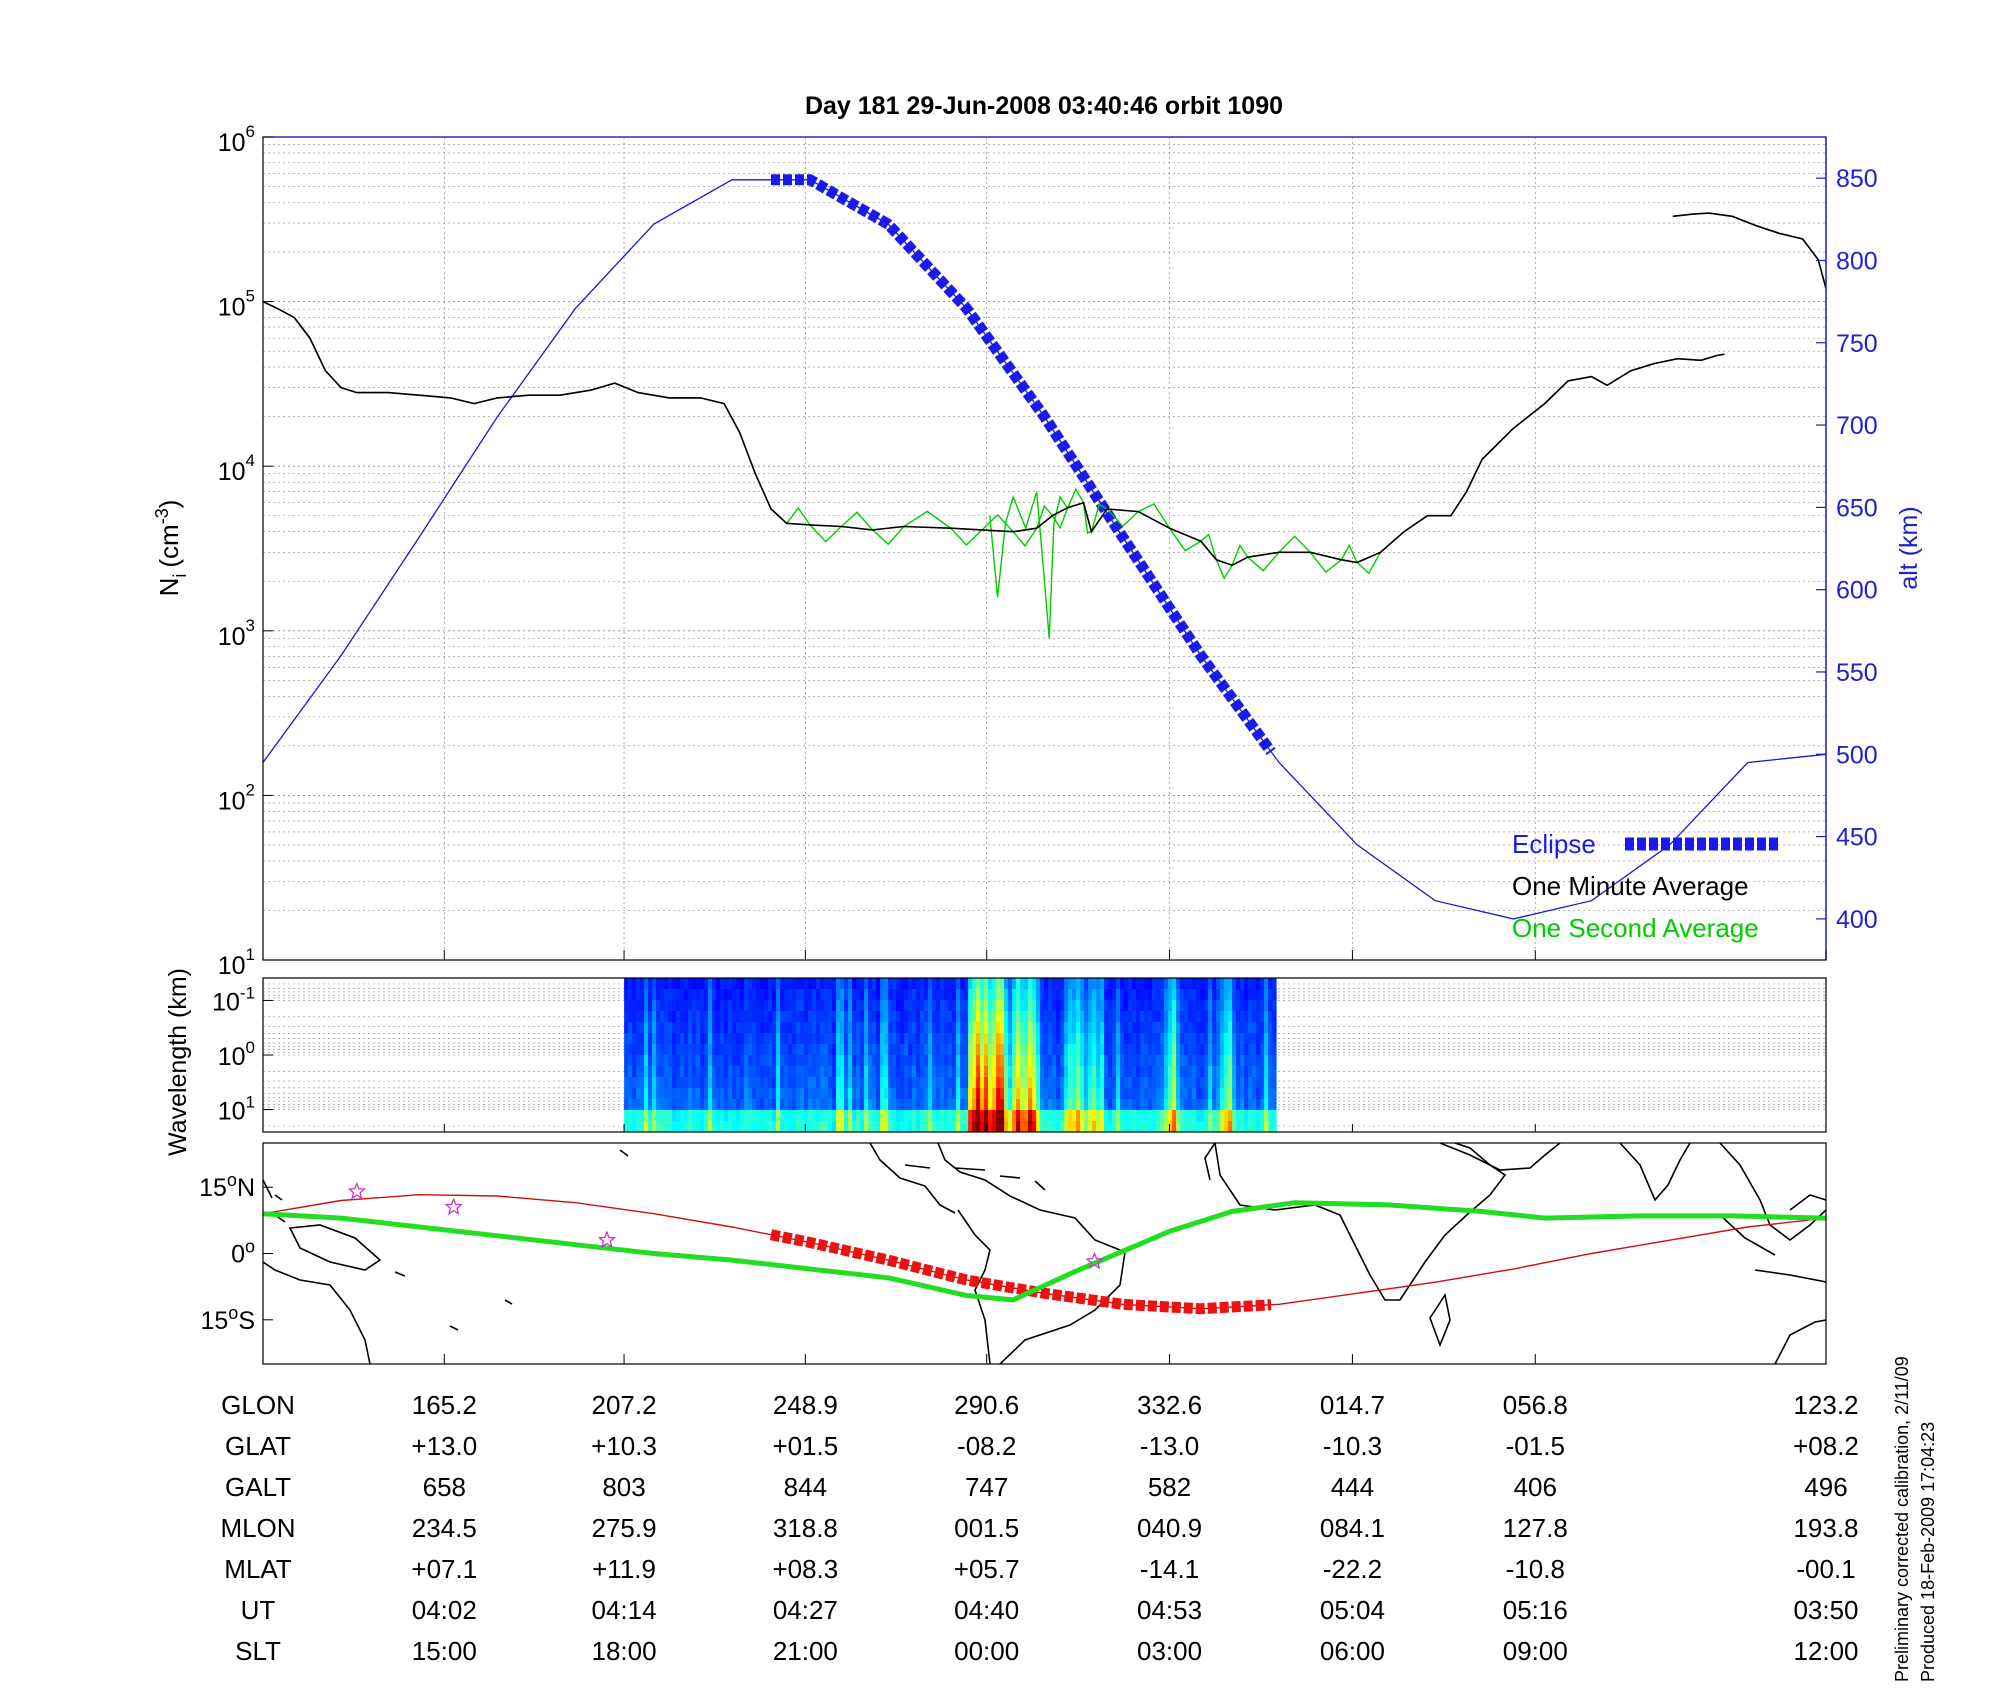  Describe the element at coordinates (243, 1253) in the screenshot. I see `map-tick-label: 0o` at that location.